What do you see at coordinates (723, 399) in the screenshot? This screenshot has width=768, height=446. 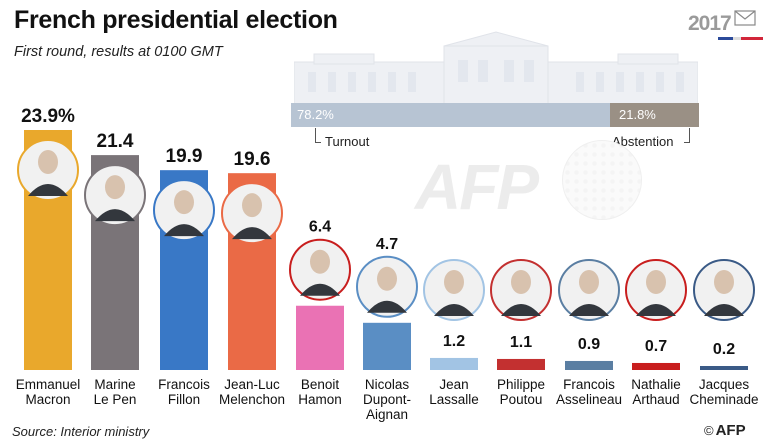 I see `category-label-11-line-2: Cheminade` at bounding box center [723, 399].